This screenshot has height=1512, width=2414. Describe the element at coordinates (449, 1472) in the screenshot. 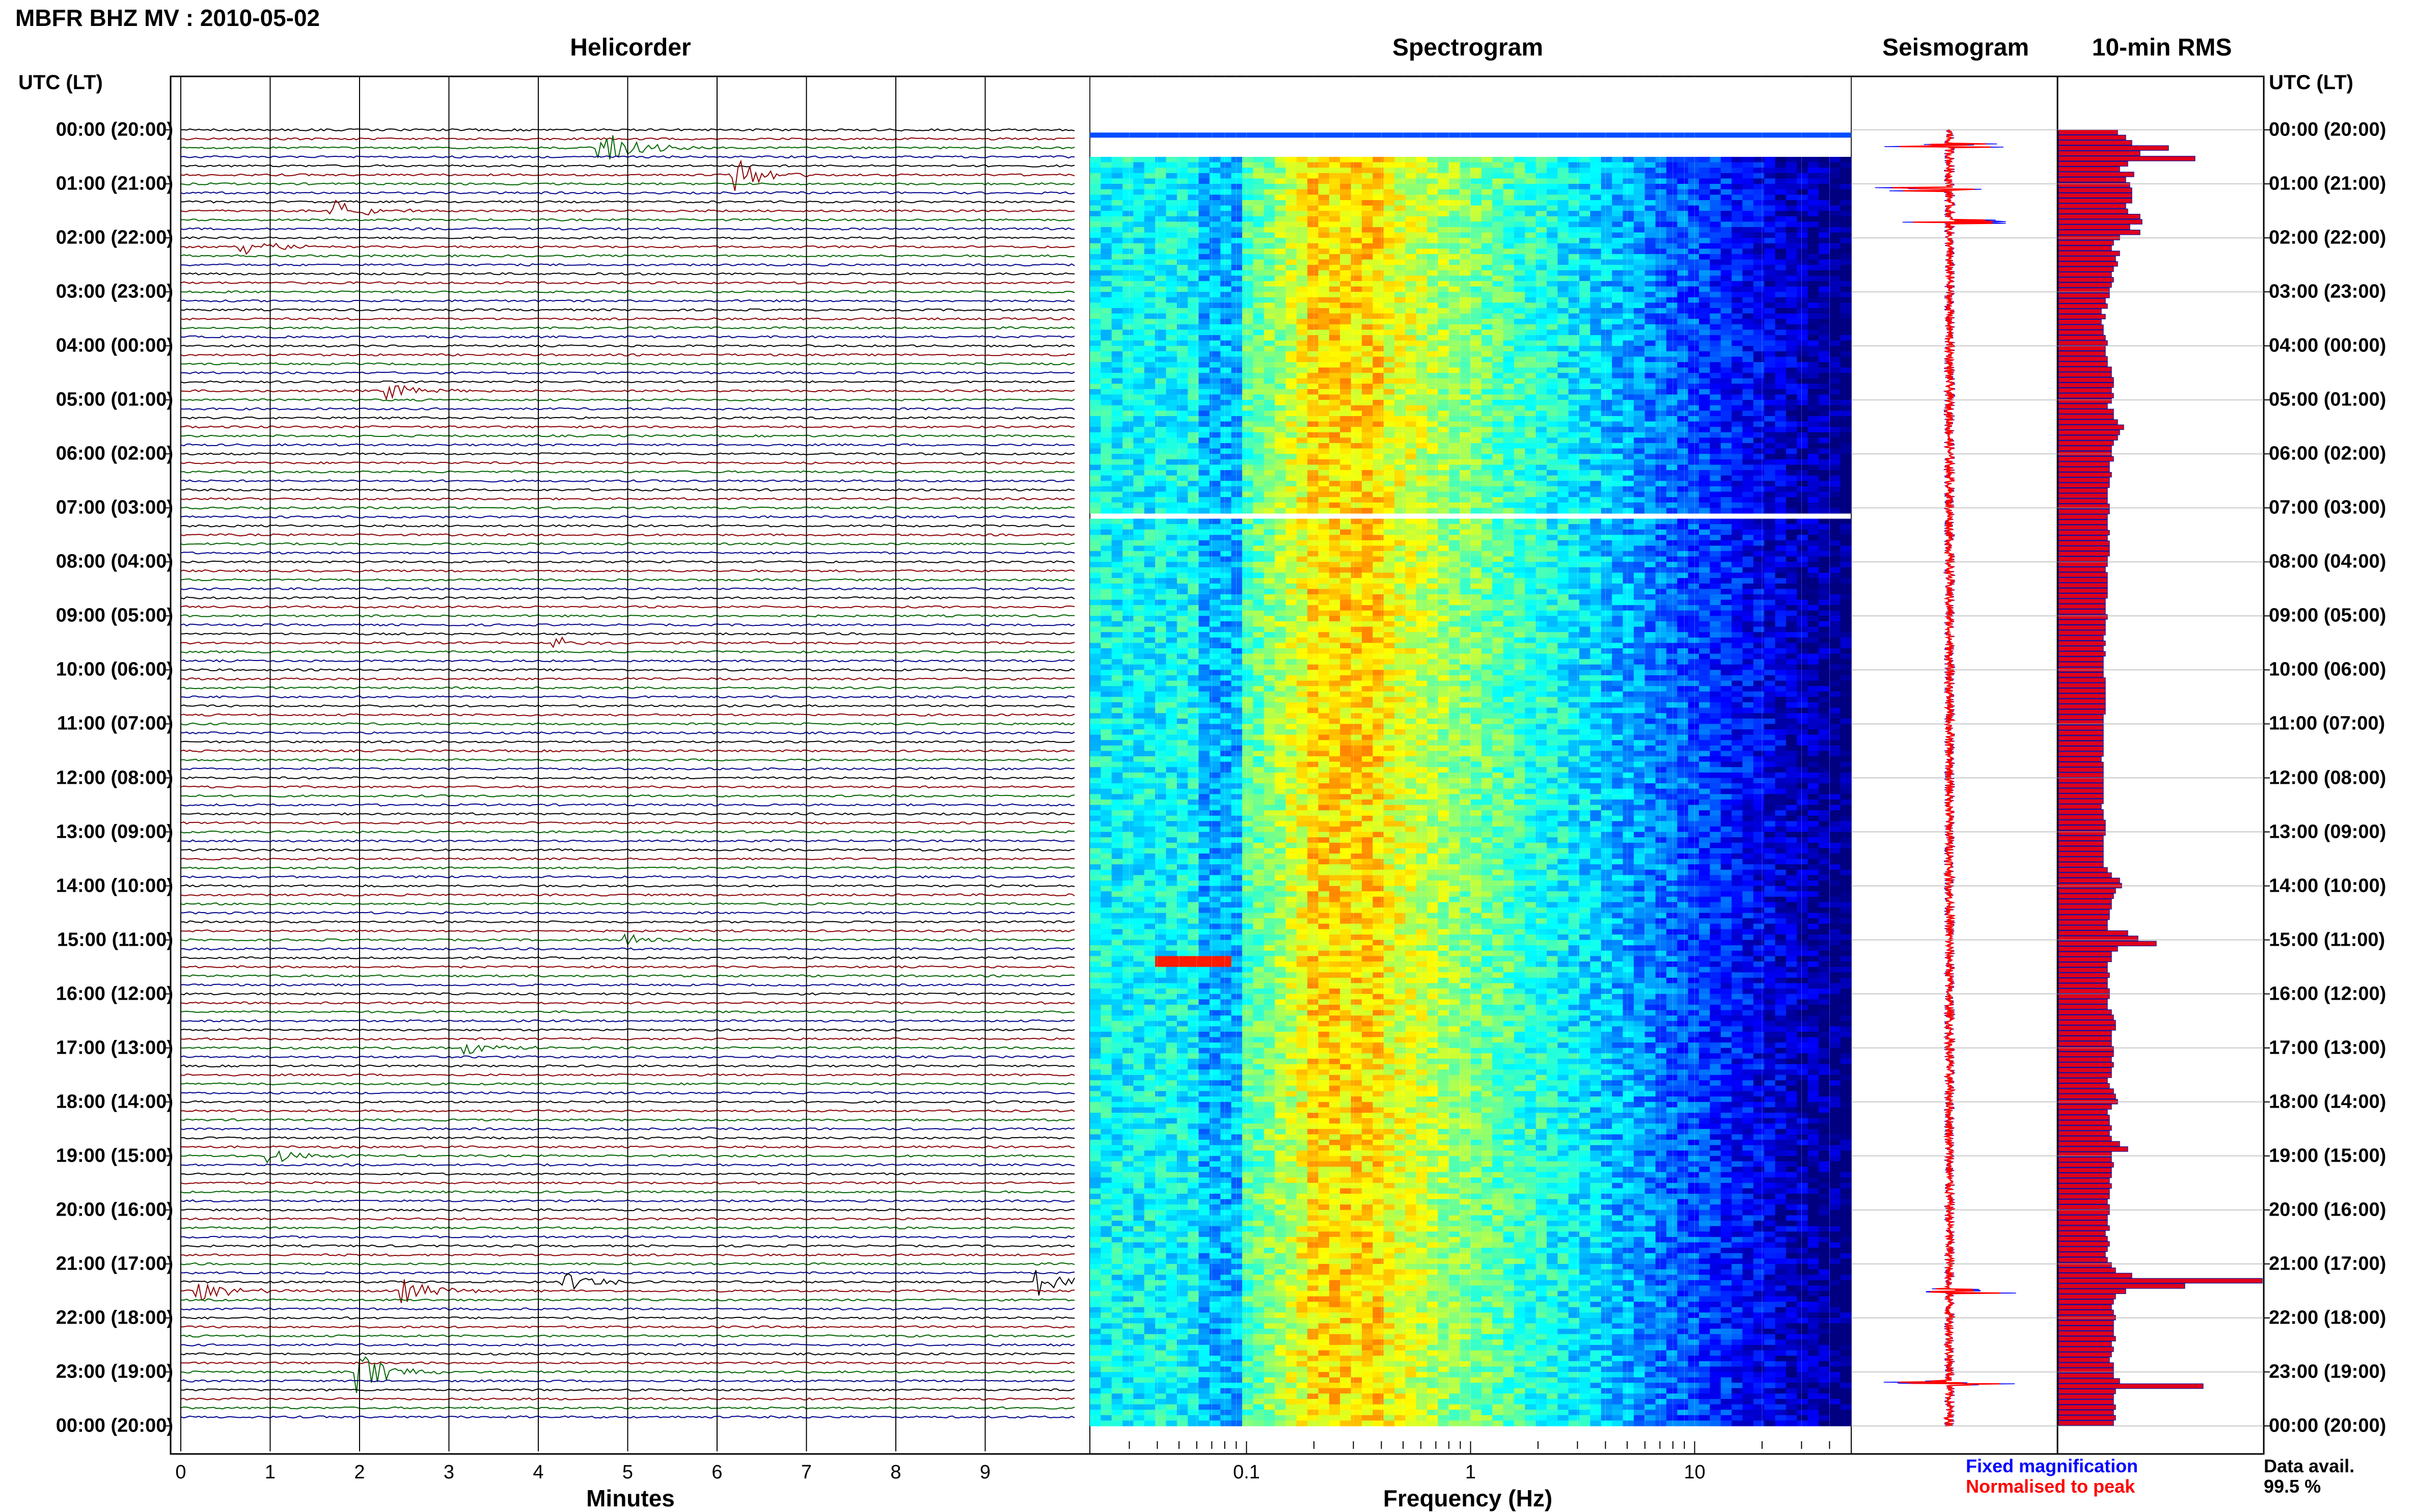

I see `helicorder-tick-label: 3` at that location.